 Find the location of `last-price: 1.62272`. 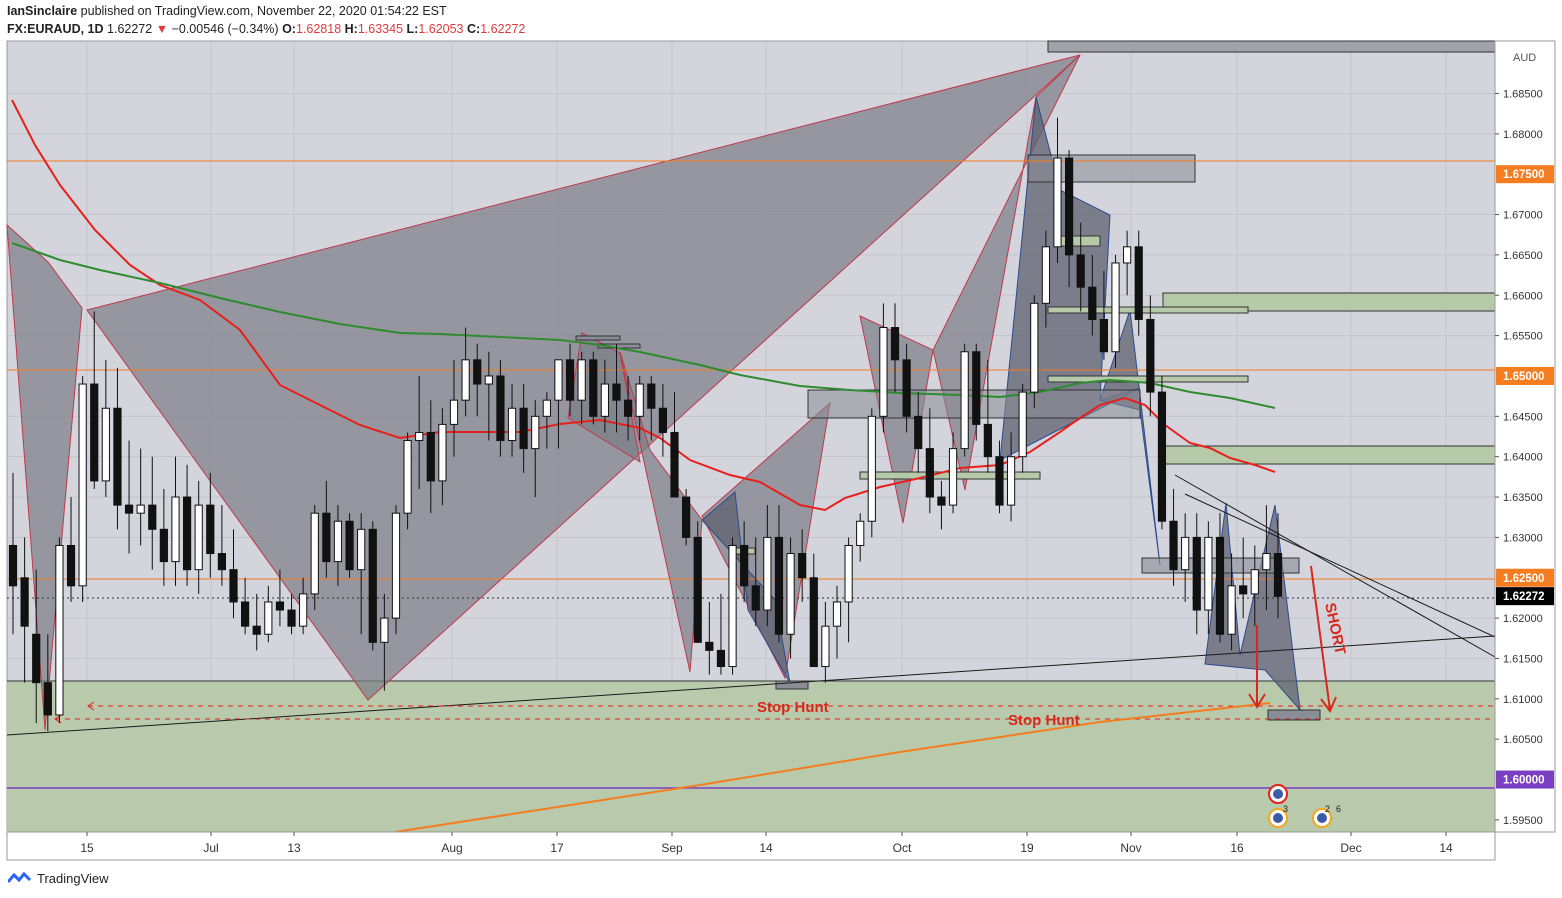

last-price: 1.62272 is located at coordinates (130, 29).